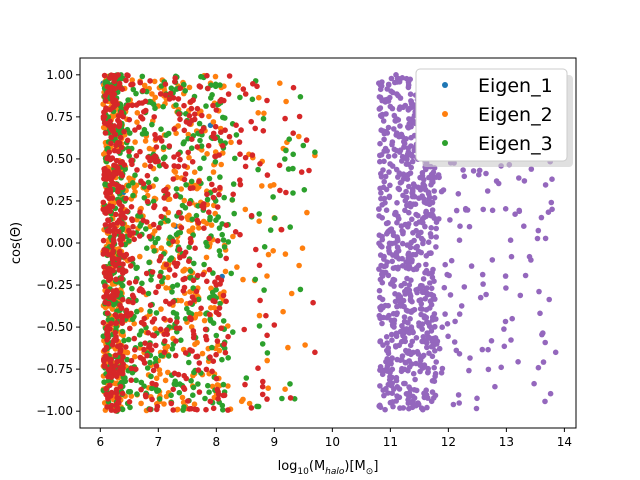 This screenshot has width=640, height=480. I want to click on y-tick-label: 0.50, so click(59, 159).